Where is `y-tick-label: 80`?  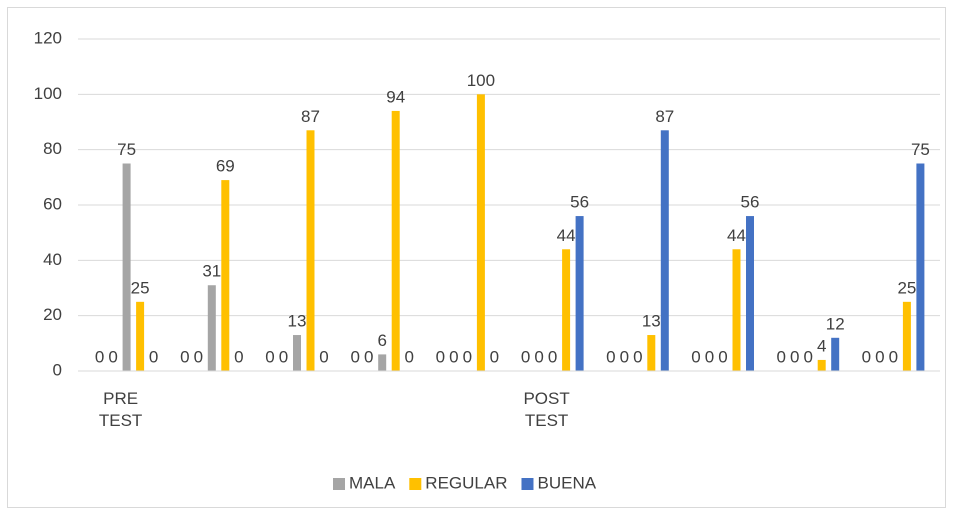 y-tick-label: 80 is located at coordinates (52, 148).